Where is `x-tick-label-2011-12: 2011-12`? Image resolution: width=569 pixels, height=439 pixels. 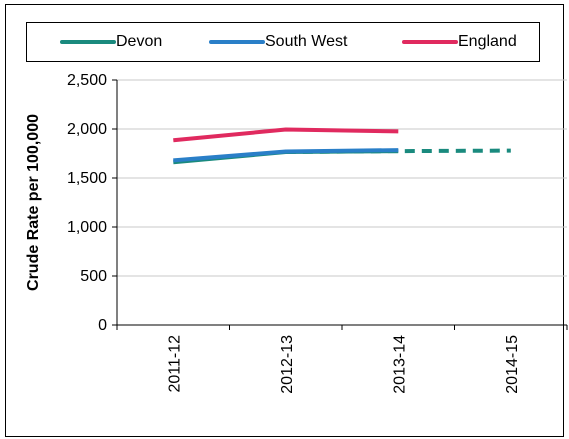 x-tick-label-2011-12: 2011-12 is located at coordinates (174, 364).